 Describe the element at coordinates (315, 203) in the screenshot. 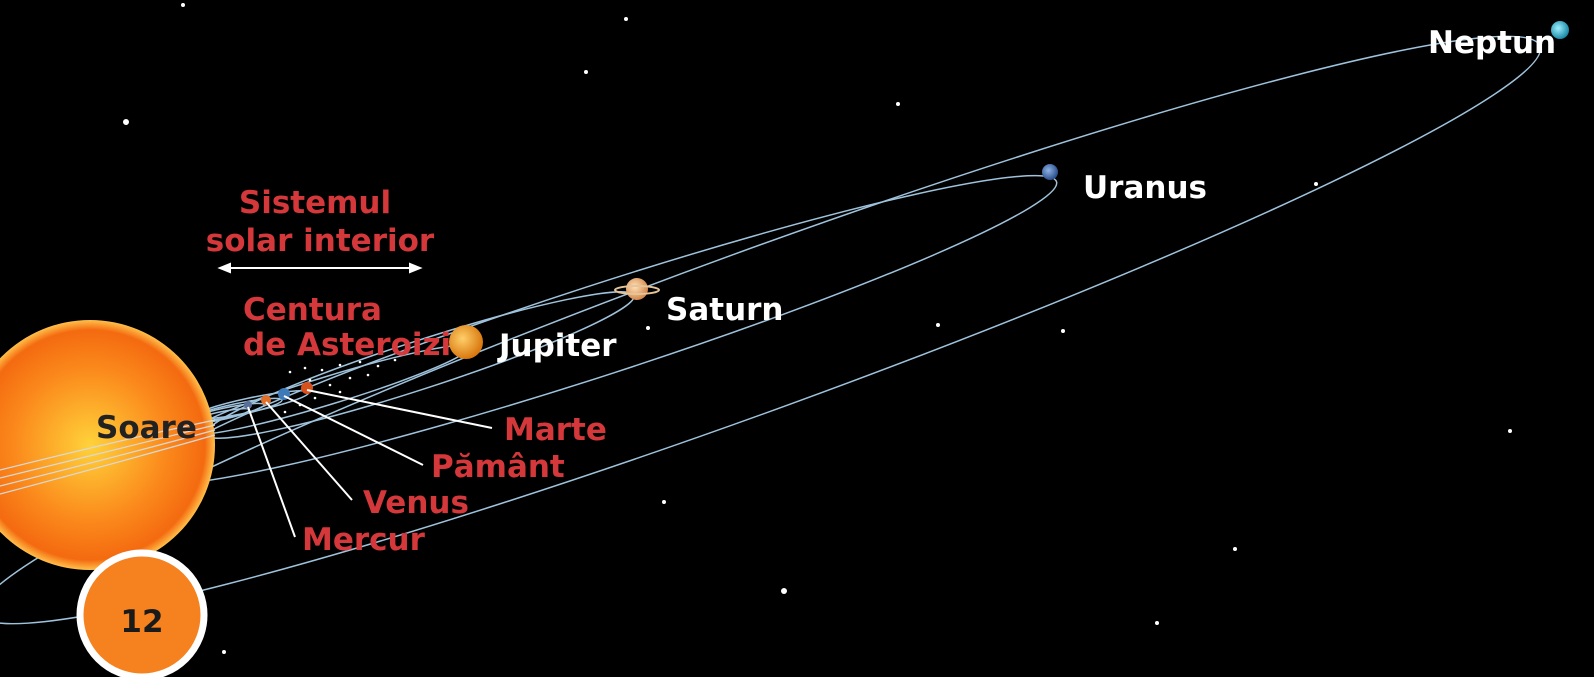

I see `inner-system-label: Sistemul` at that location.